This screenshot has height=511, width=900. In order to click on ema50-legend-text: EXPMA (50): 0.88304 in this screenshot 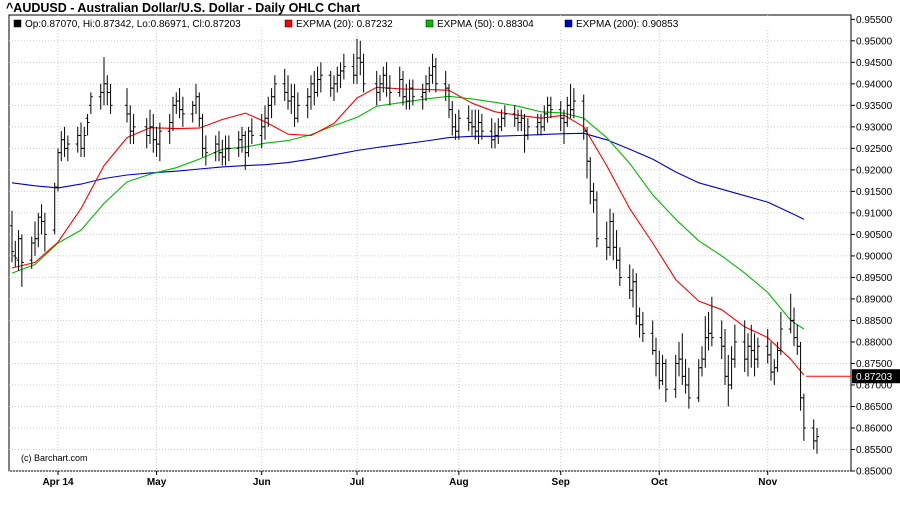, I will do `click(485, 24)`.